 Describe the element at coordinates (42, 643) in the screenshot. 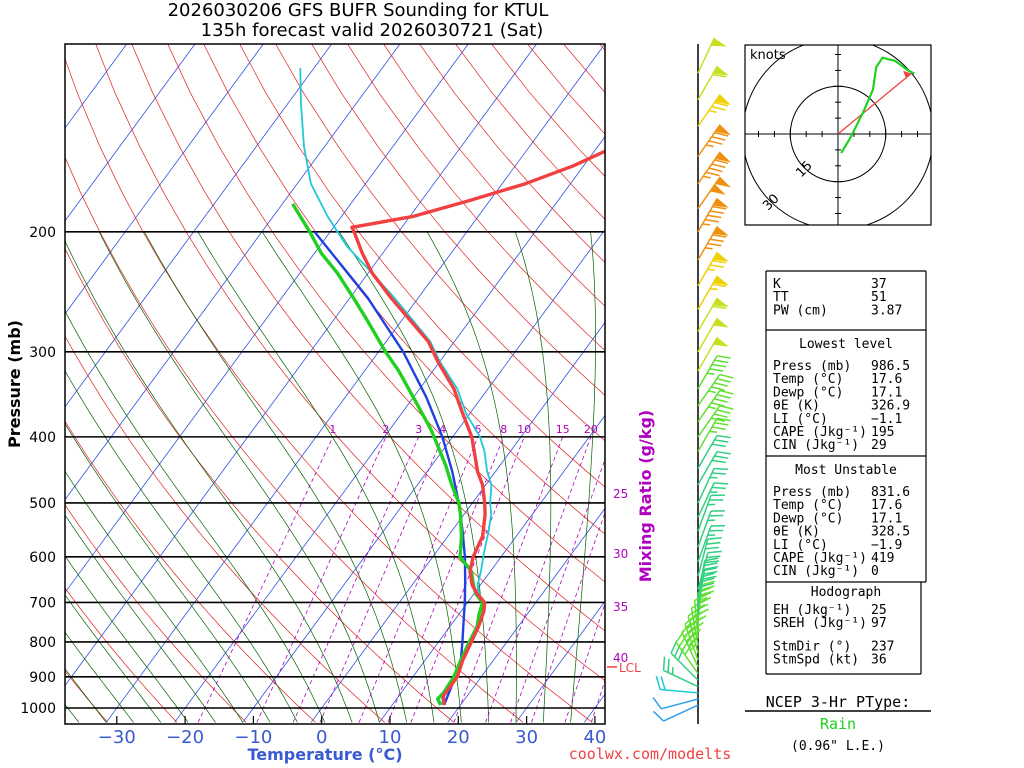

I see `y-tick-label: 800` at that location.